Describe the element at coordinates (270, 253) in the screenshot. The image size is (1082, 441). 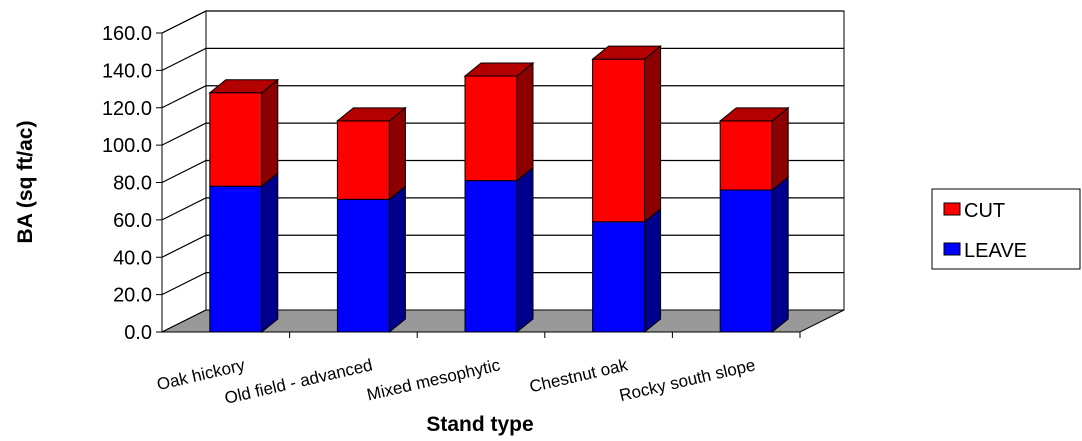
I see `bar-leave-1-side` at that location.